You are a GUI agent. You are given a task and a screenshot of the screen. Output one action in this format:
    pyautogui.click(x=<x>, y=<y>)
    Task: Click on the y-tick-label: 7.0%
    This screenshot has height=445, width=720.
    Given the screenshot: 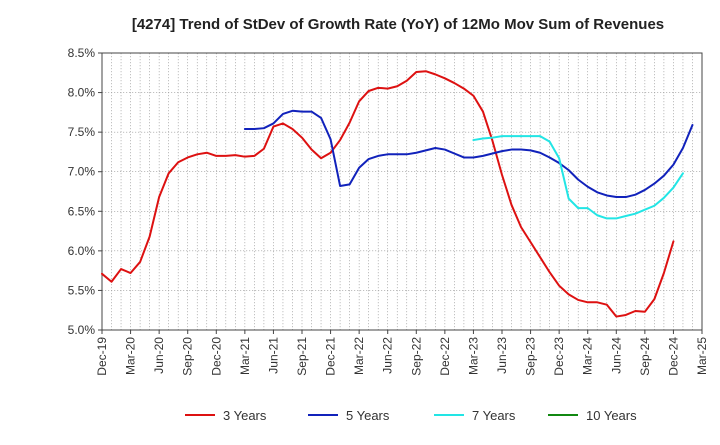 What is the action you would take?
    pyautogui.click(x=82, y=172)
    